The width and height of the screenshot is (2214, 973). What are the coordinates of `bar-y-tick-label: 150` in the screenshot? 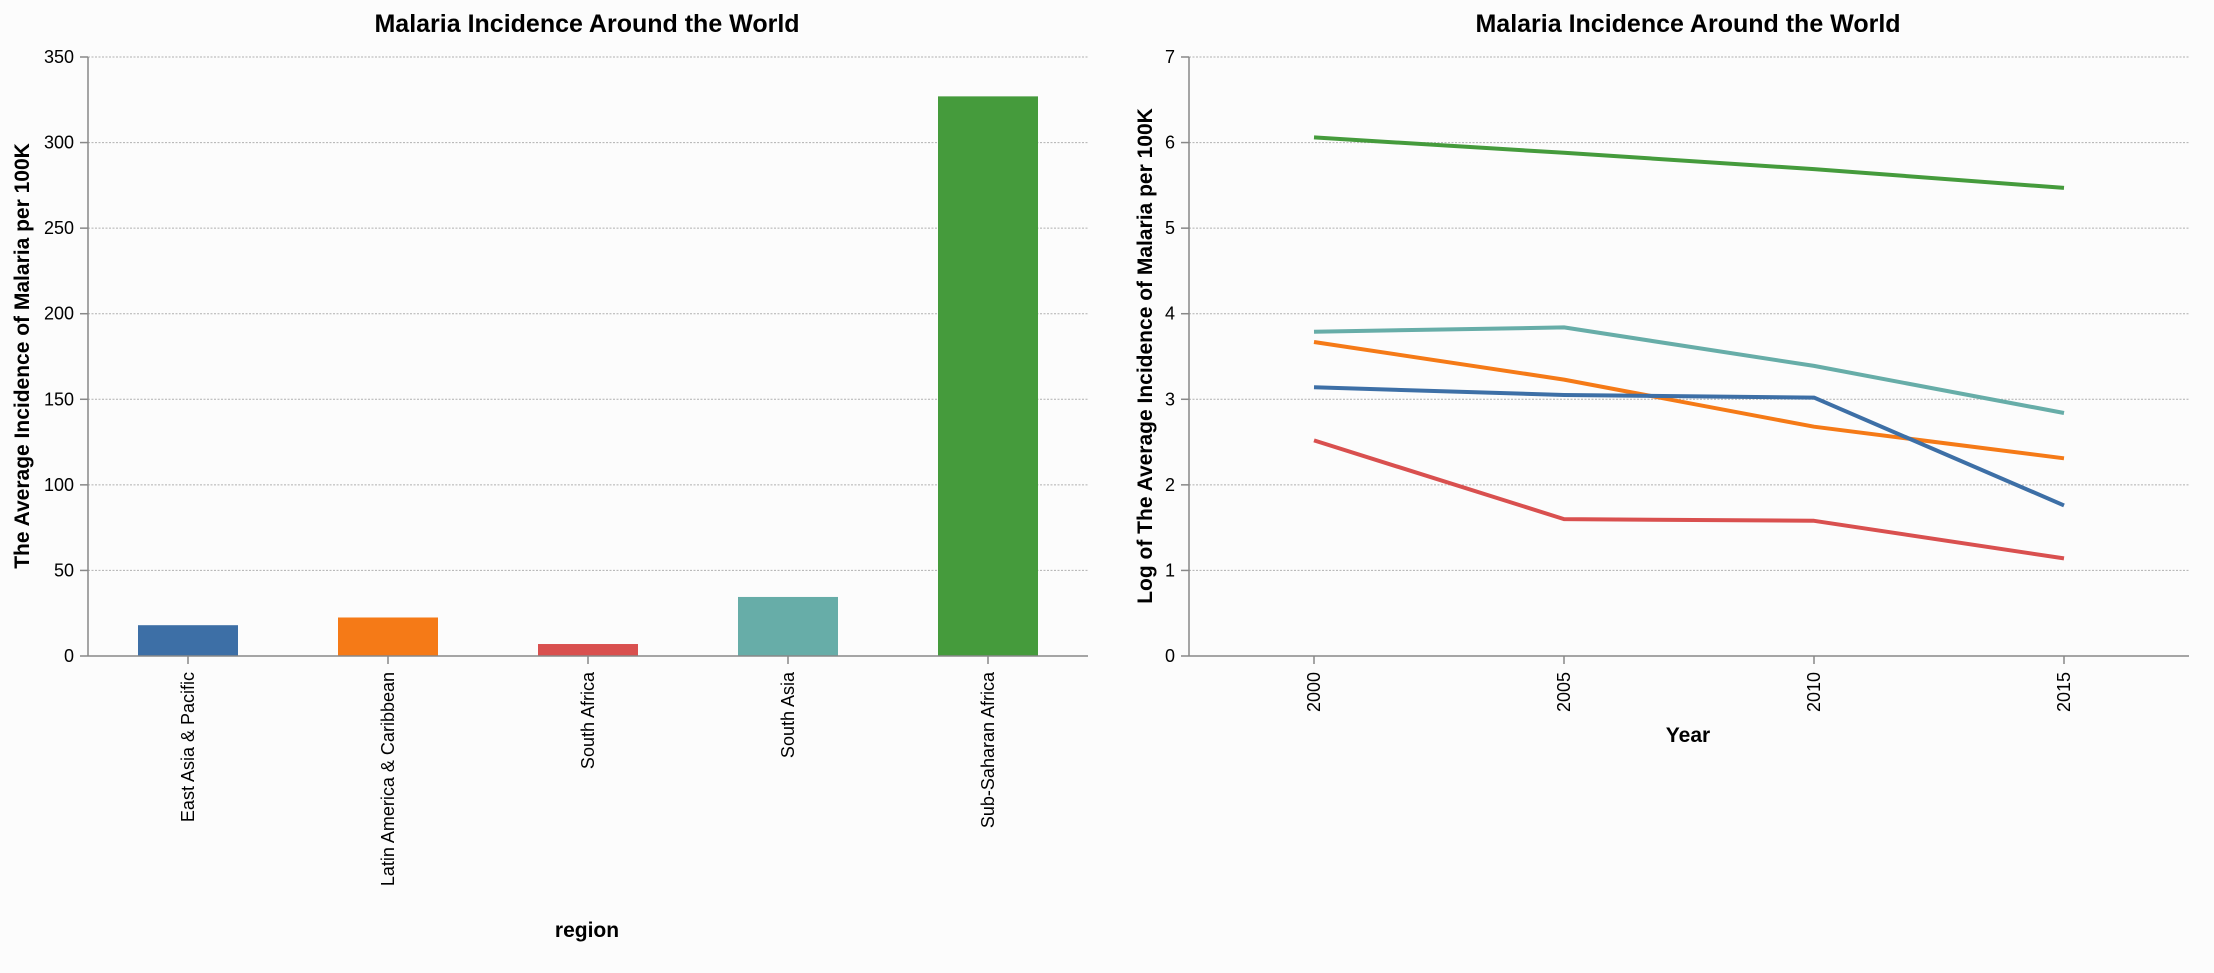 It's located at (59, 399).